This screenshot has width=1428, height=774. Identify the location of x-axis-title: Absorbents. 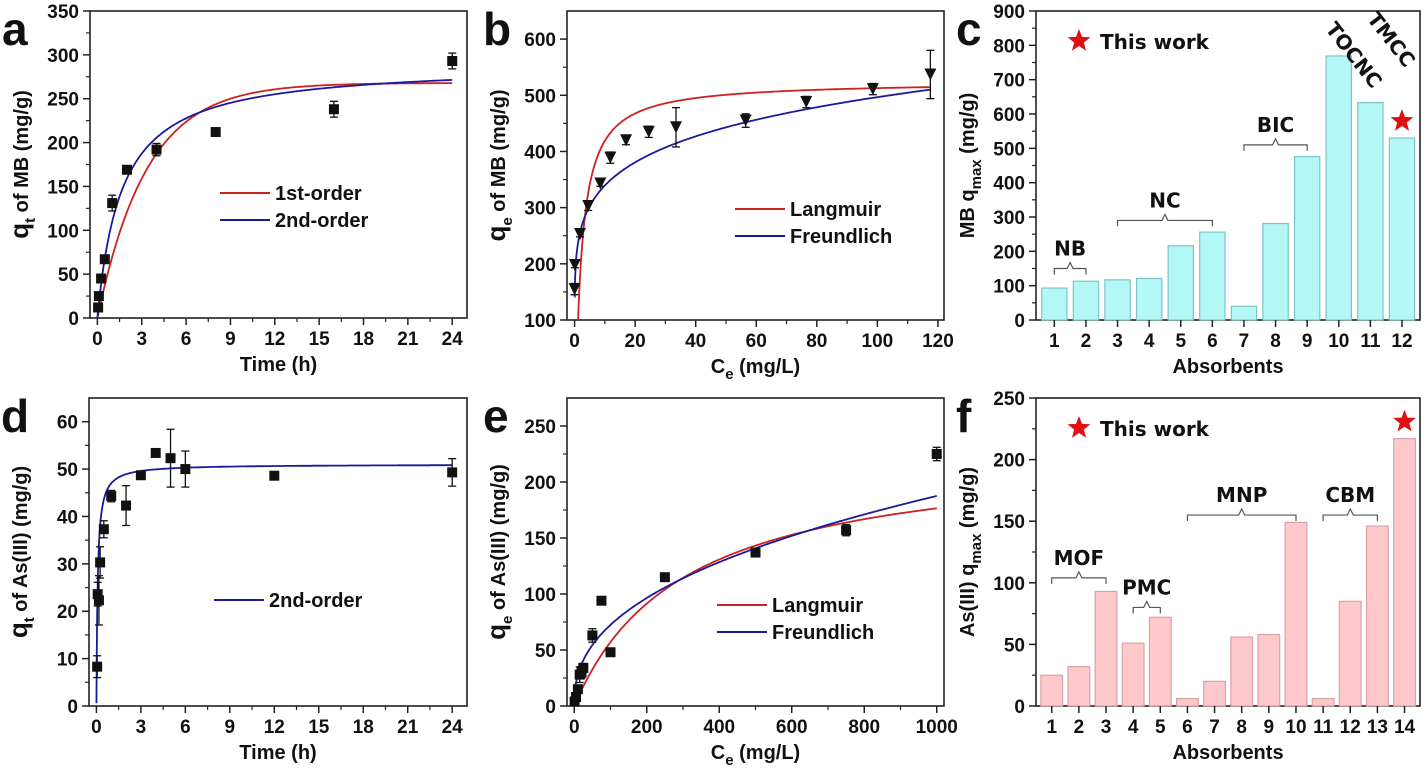
(1227, 367).